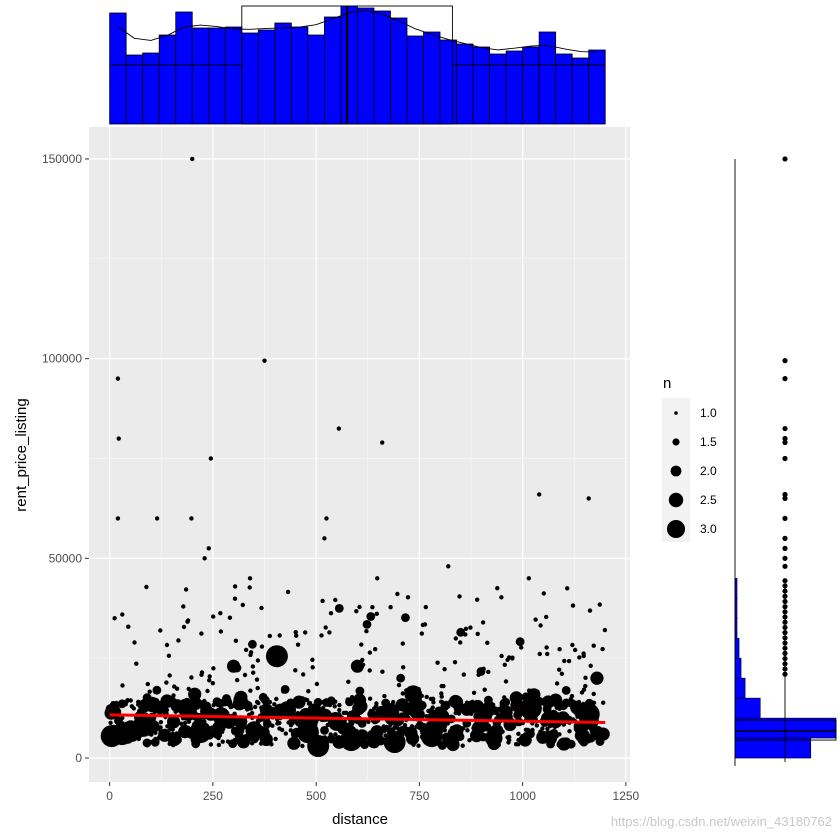  Describe the element at coordinates (357, 31) in the screenshot. I see `x-density-curve` at that location.